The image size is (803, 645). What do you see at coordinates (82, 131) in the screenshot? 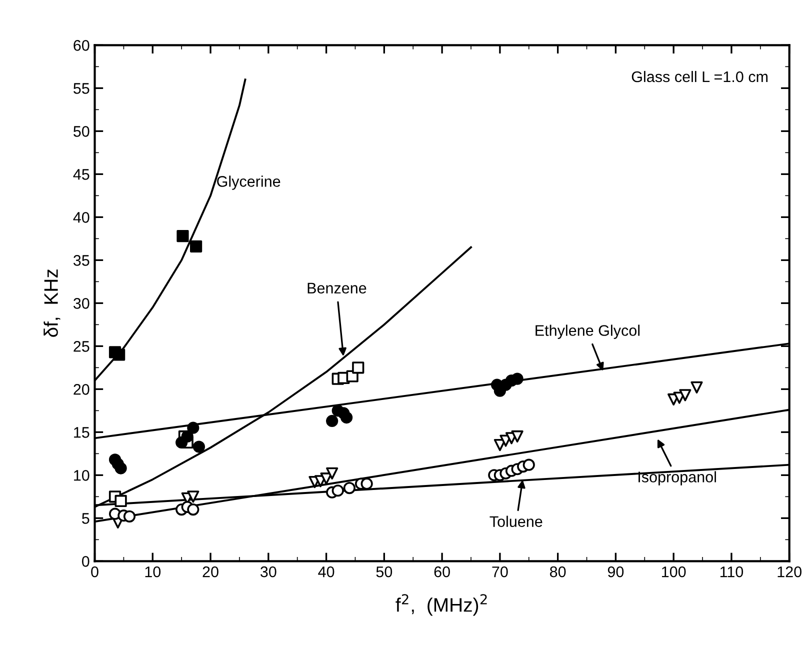
I see `y-tick-label: 50` at bounding box center [82, 131].